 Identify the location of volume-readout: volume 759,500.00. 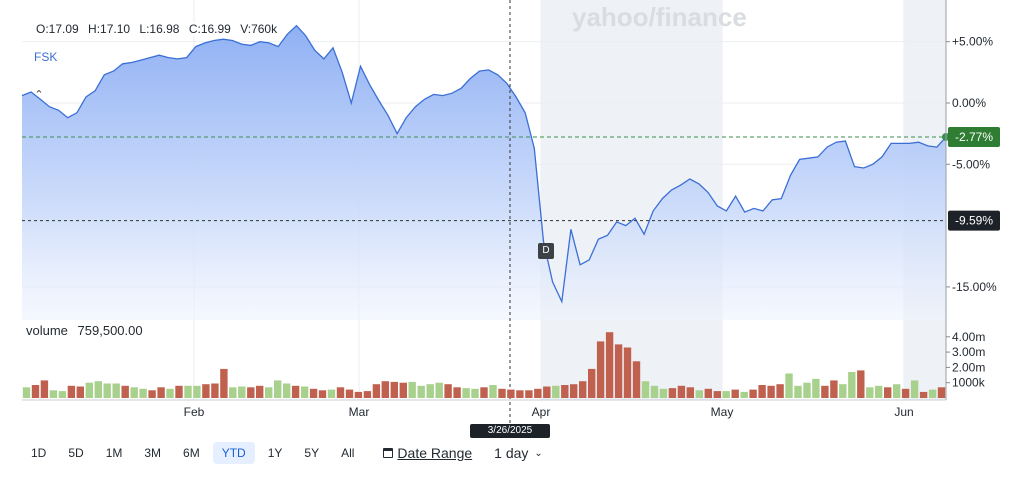
(87, 330).